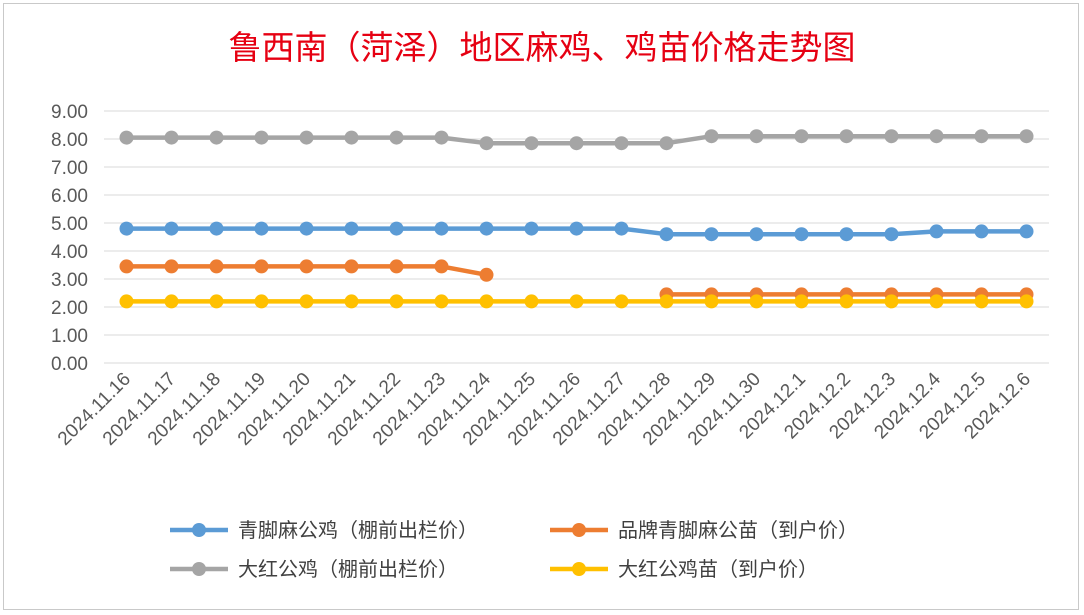 Image resolution: width=1084 pixels, height=615 pixels. What do you see at coordinates (69, 196) in the screenshot?
I see `y-tick-label: 6.00` at bounding box center [69, 196].